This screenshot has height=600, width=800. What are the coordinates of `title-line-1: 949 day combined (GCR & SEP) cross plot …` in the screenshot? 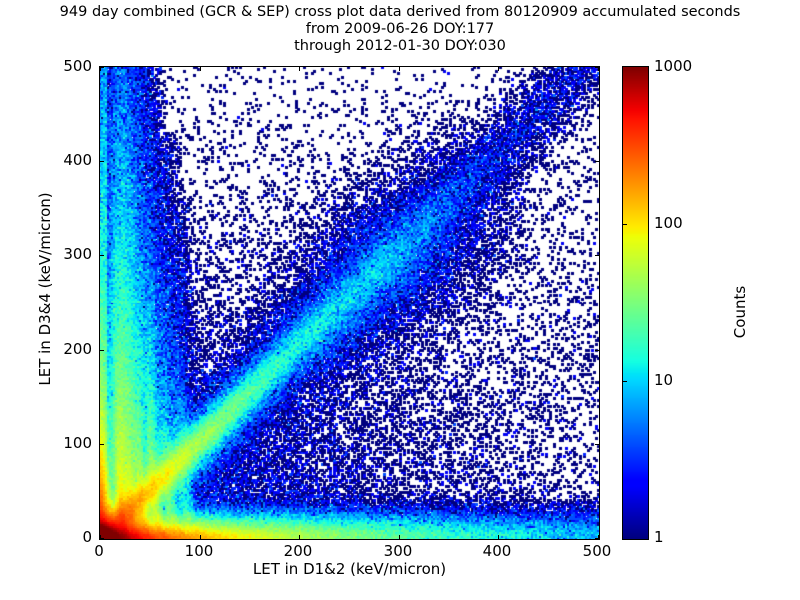 It's located at (400, 12).